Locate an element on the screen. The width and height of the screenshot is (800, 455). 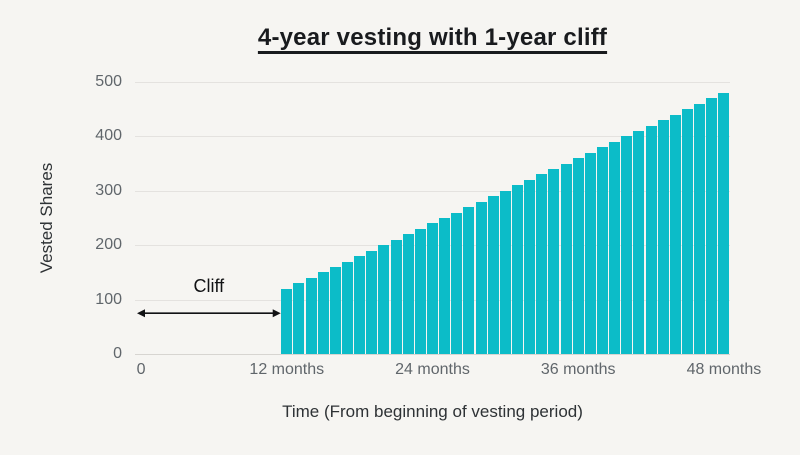
x-axis-title: Time (From beginning of vesting period) is located at coordinates (432, 411).